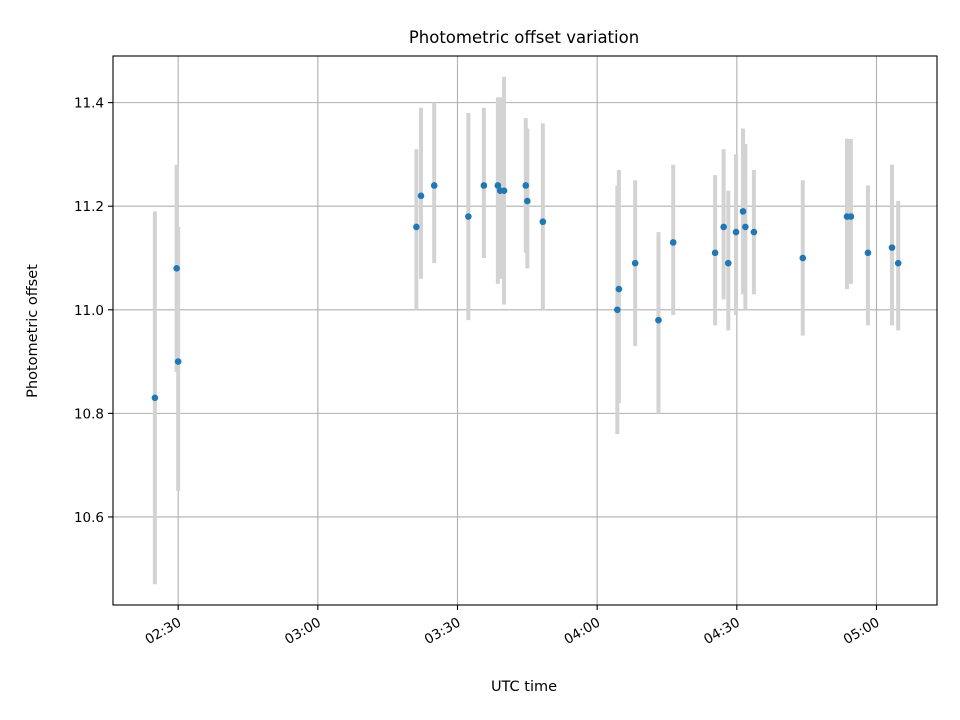 This screenshot has height=720, width=960. What do you see at coordinates (89, 414) in the screenshot?
I see `y-tick-label: 10.8` at bounding box center [89, 414].